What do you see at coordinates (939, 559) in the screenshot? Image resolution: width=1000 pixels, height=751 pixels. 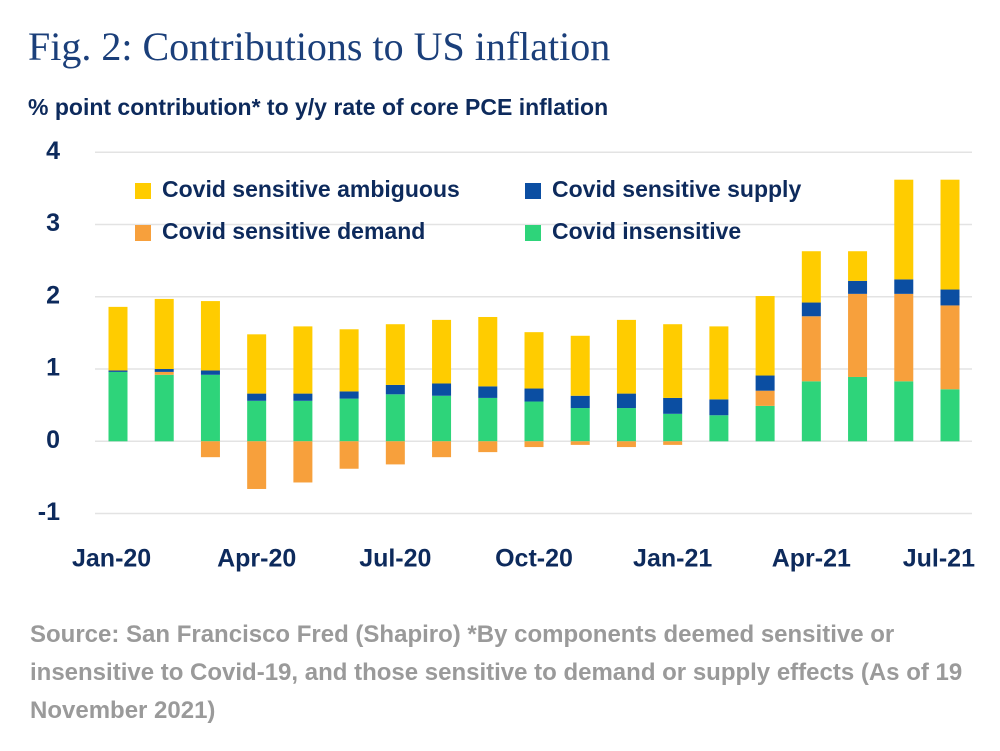 I see `x-tick-label: Jul-21` at bounding box center [939, 559].